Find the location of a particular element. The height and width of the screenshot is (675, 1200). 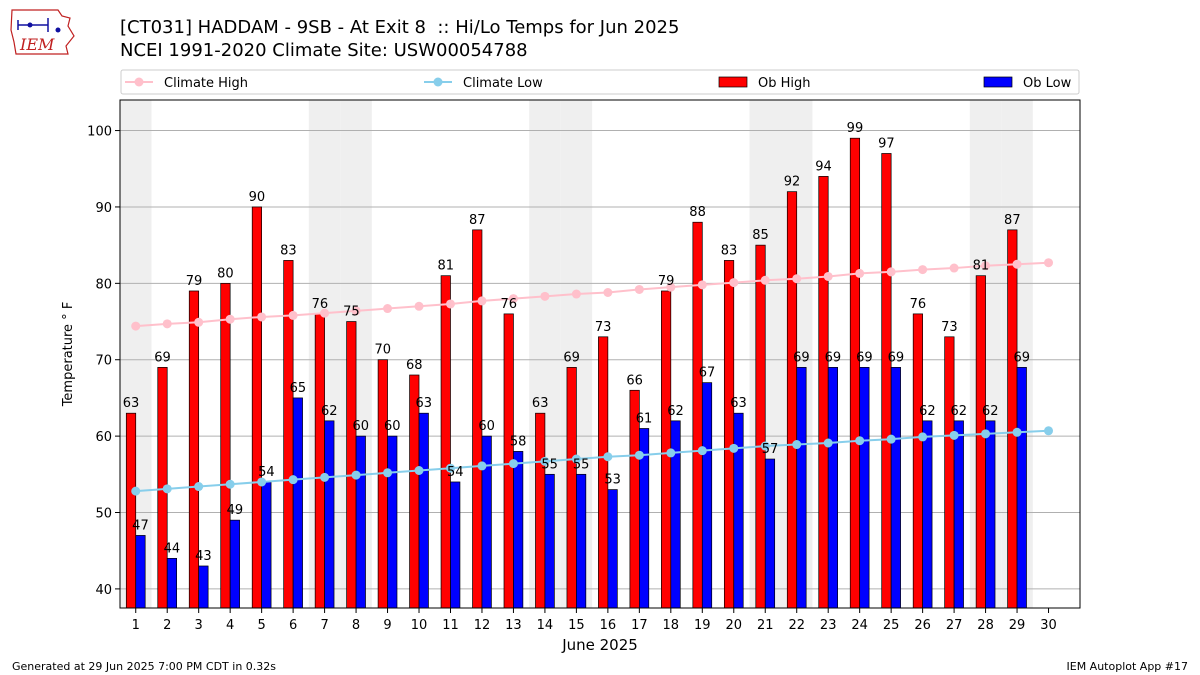

y-tick-label-80: 80 is located at coordinates (103, 284).